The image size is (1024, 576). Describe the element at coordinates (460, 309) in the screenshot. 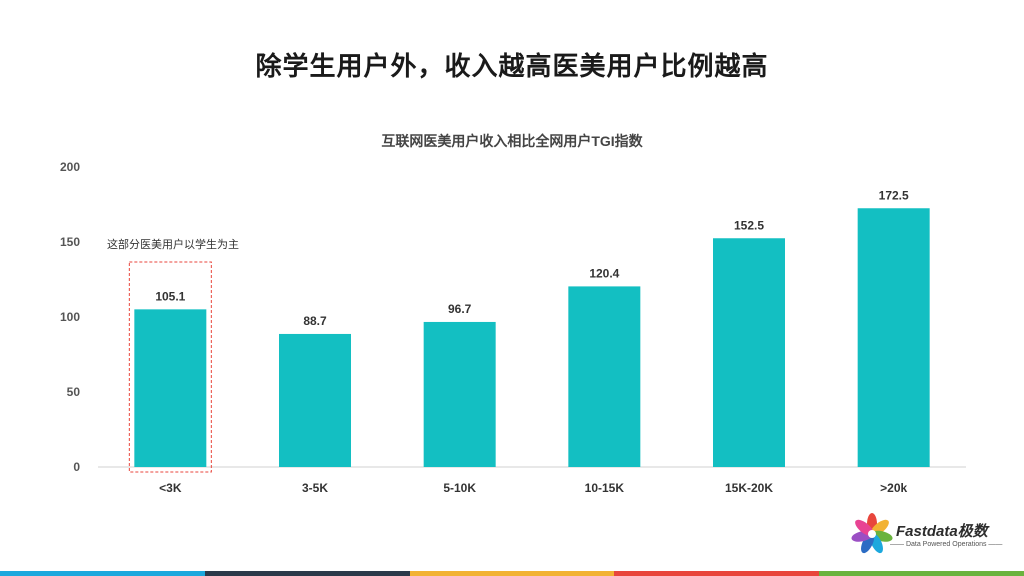

I see `data-label: 96.7` at that location.